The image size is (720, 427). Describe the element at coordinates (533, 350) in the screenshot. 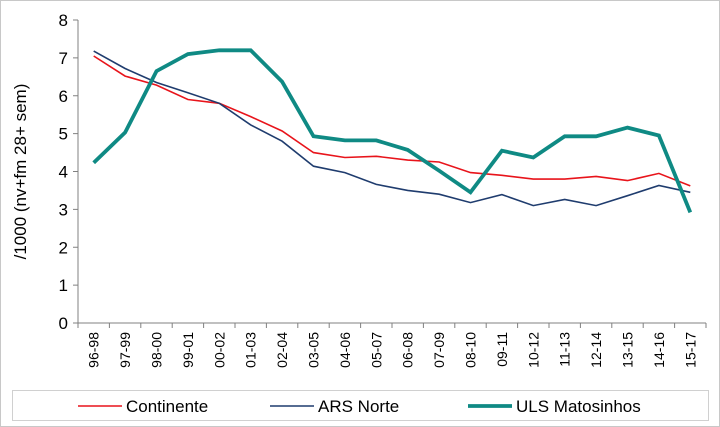

I see `x-tick-label: 10-12` at that location.